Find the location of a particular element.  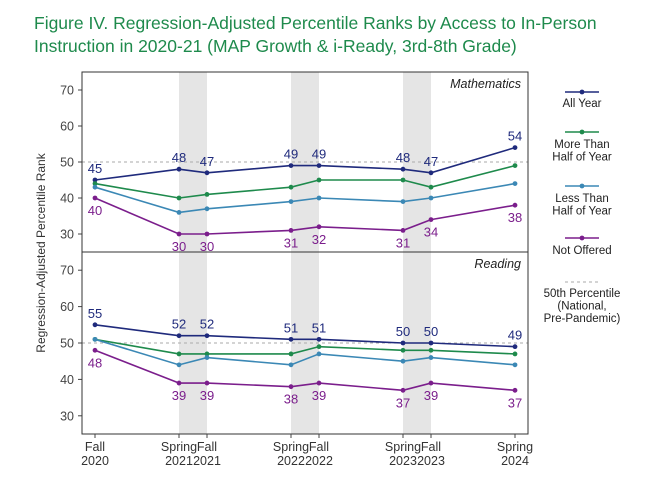

x-tick-label-8-line-1: Spring is located at coordinates (515, 447).